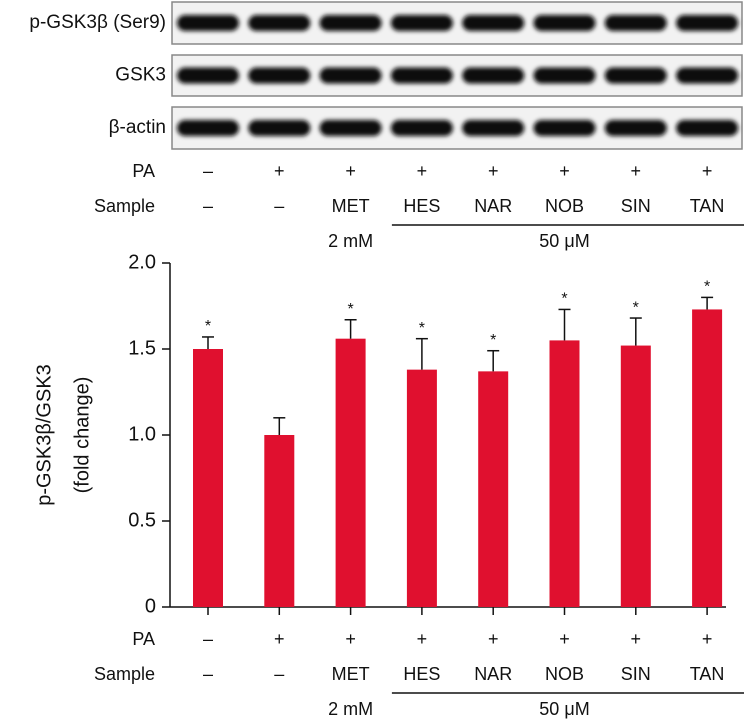 The height and width of the screenshot is (724, 744). What do you see at coordinates (150, 606) in the screenshot?
I see `y-tick-label: 0` at bounding box center [150, 606].